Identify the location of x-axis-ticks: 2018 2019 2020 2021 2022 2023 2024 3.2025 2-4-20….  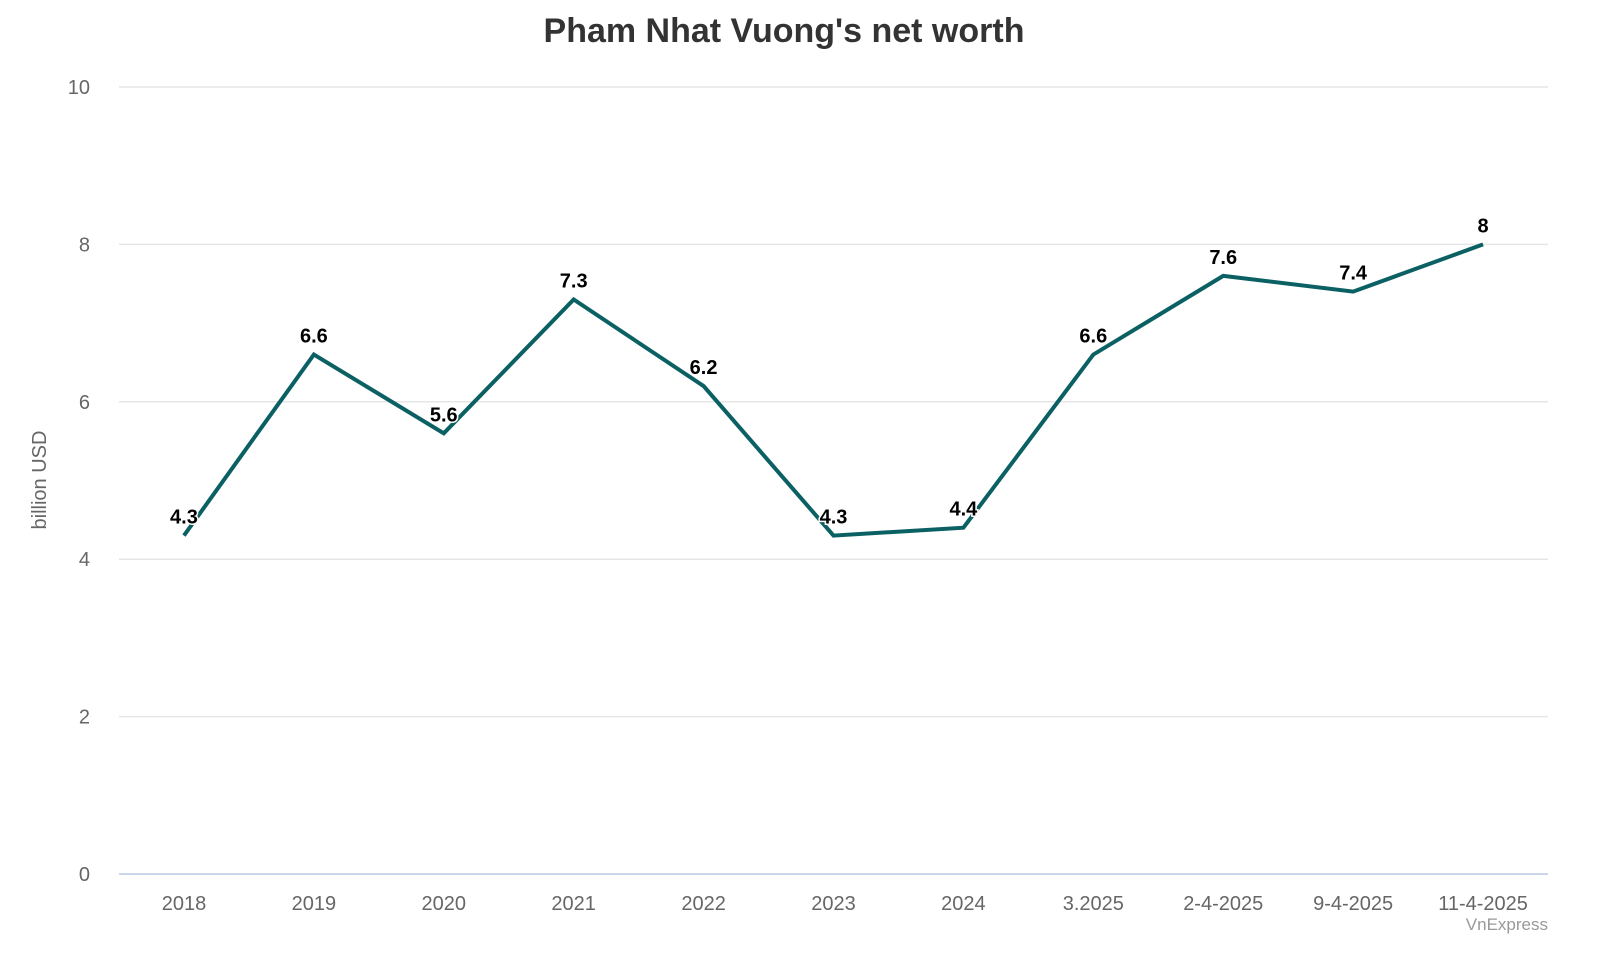
(845, 904).